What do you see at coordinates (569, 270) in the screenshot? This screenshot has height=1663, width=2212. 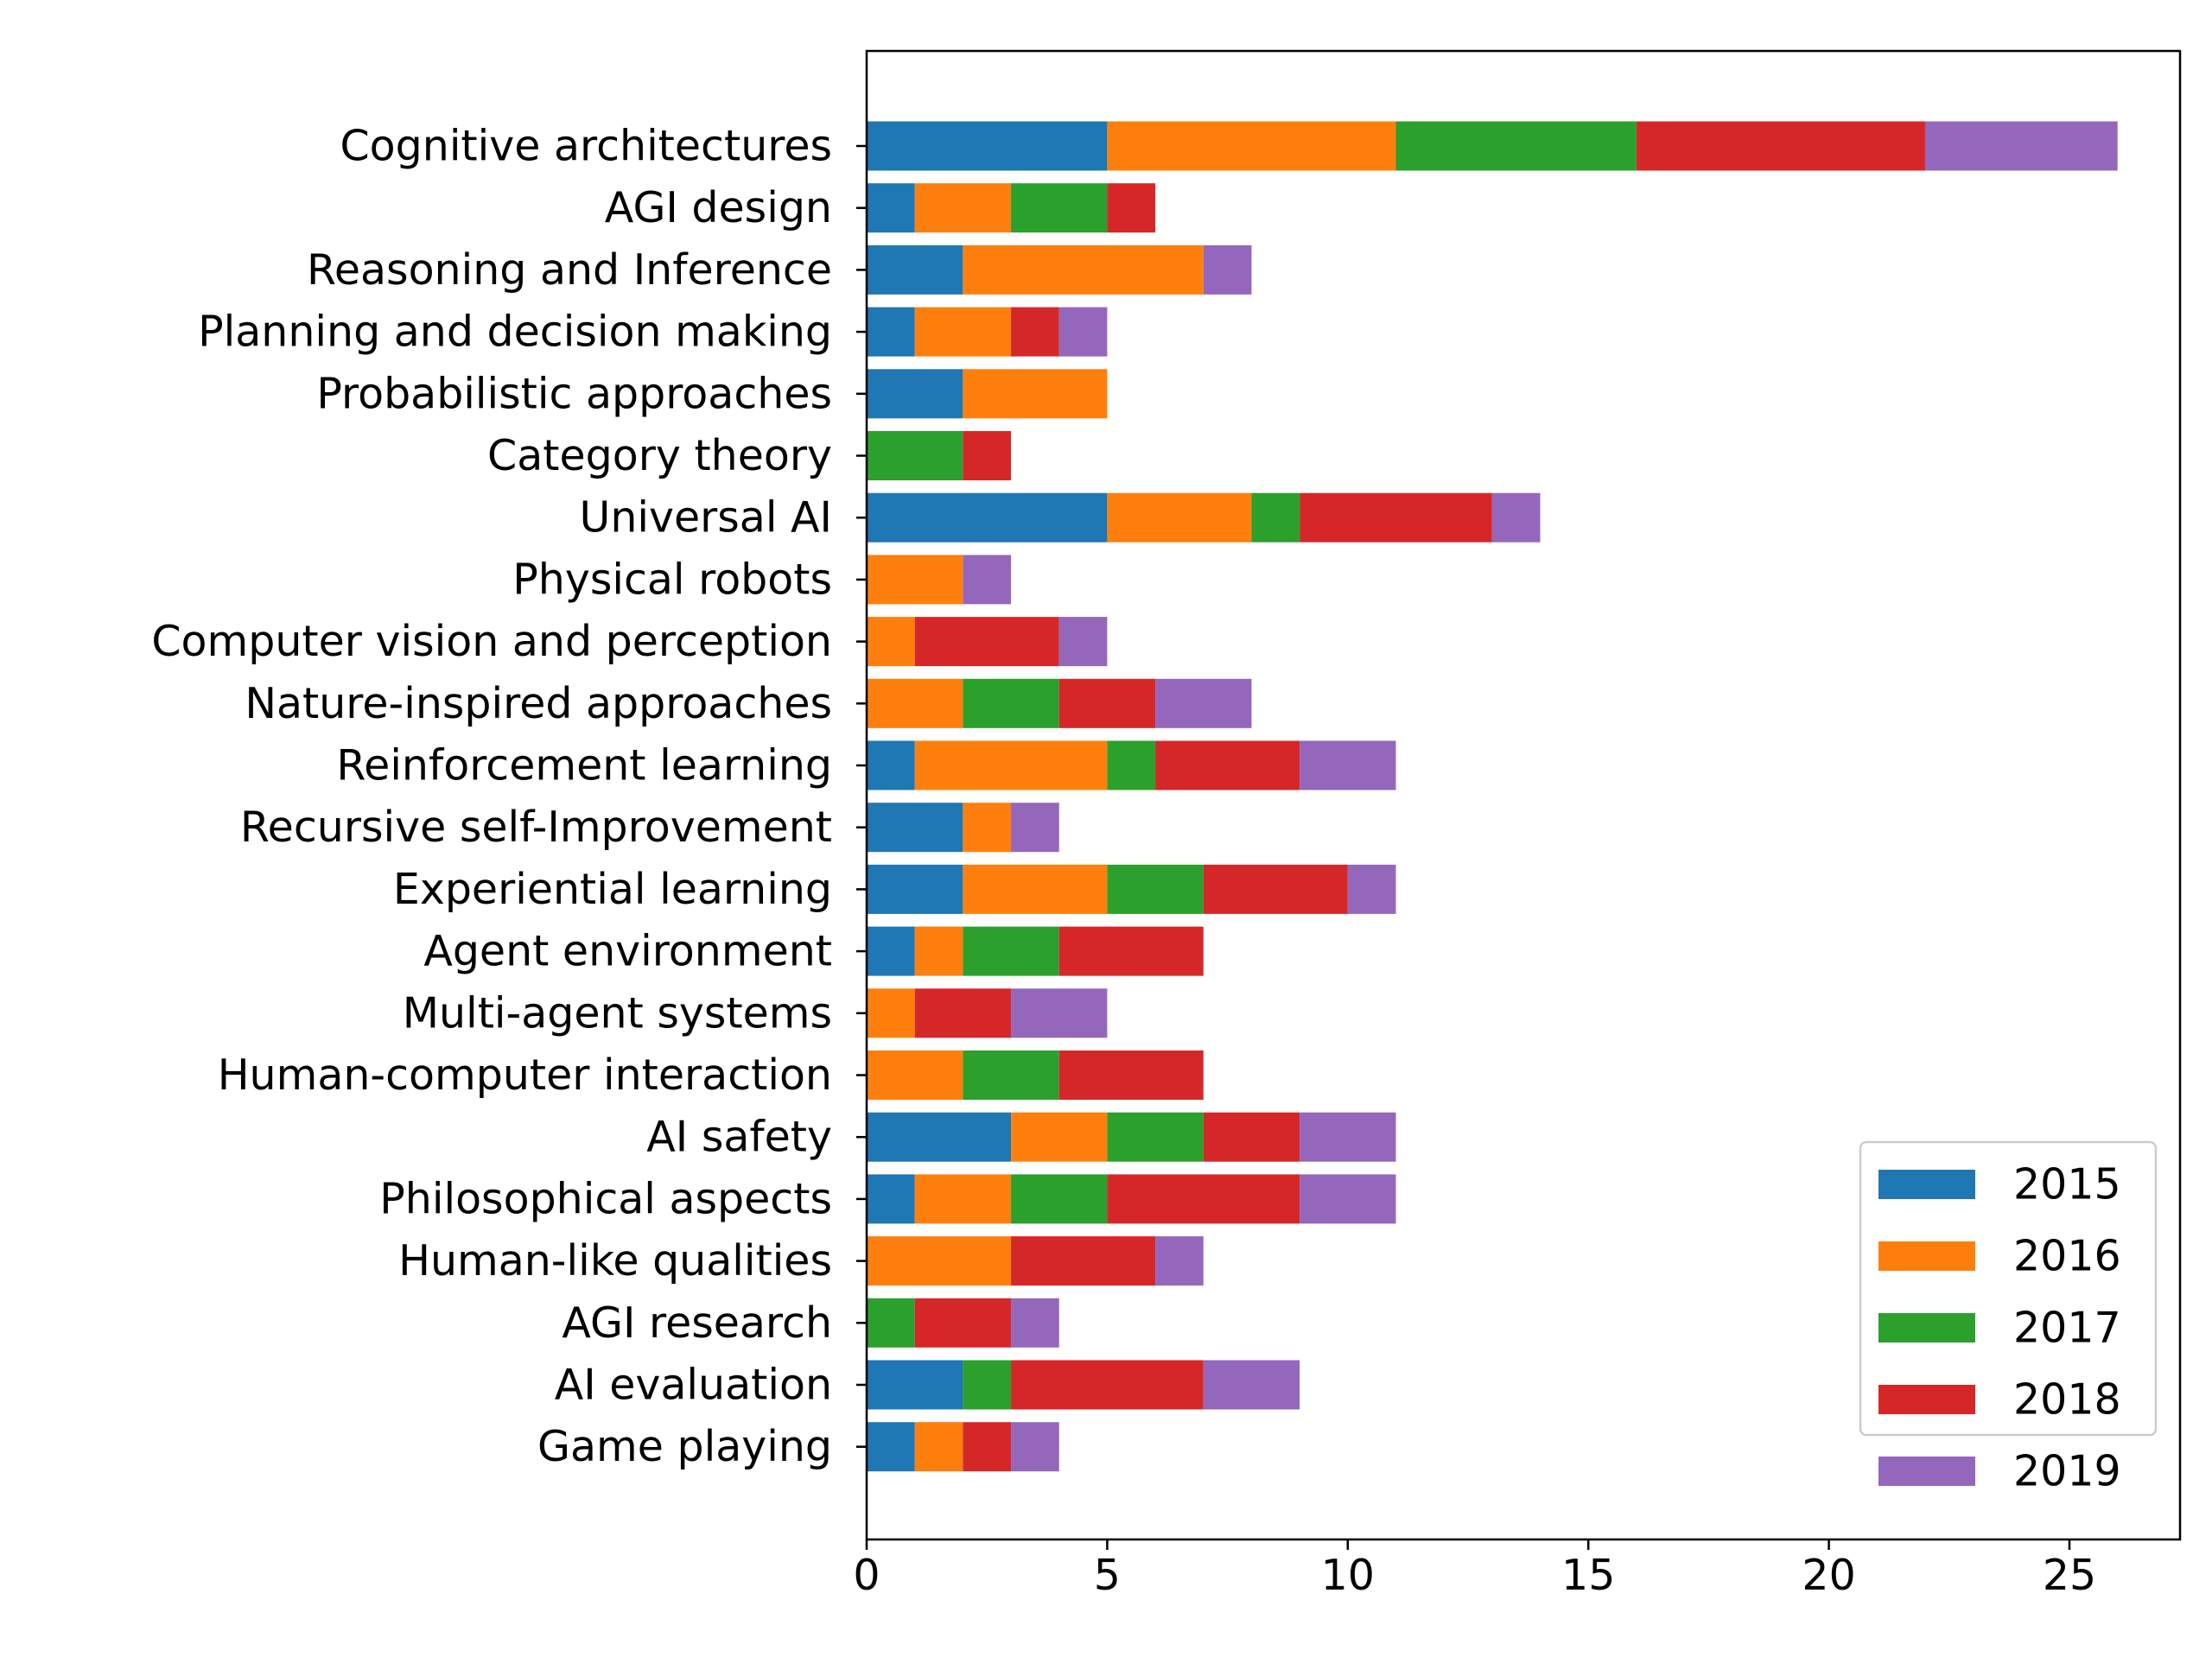 I see `category-label-reasoning-and-inference: Reasoning and Inference` at bounding box center [569, 270].